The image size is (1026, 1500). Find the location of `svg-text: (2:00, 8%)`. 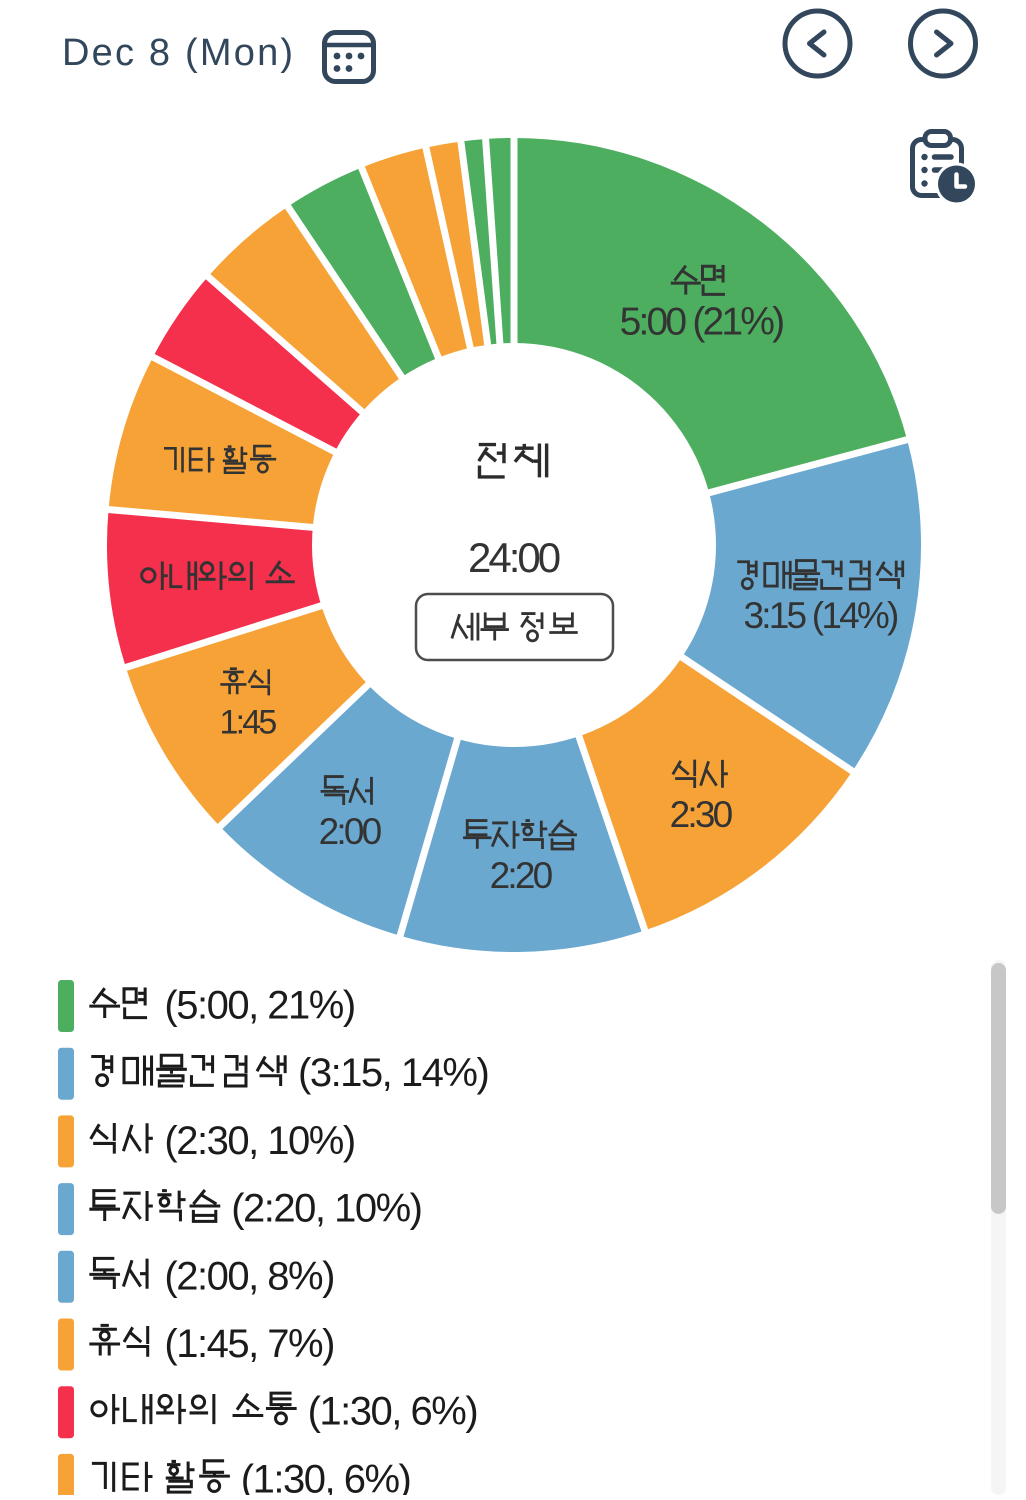

svg-text: (2:00, 8%) is located at coordinates (244, 1276).